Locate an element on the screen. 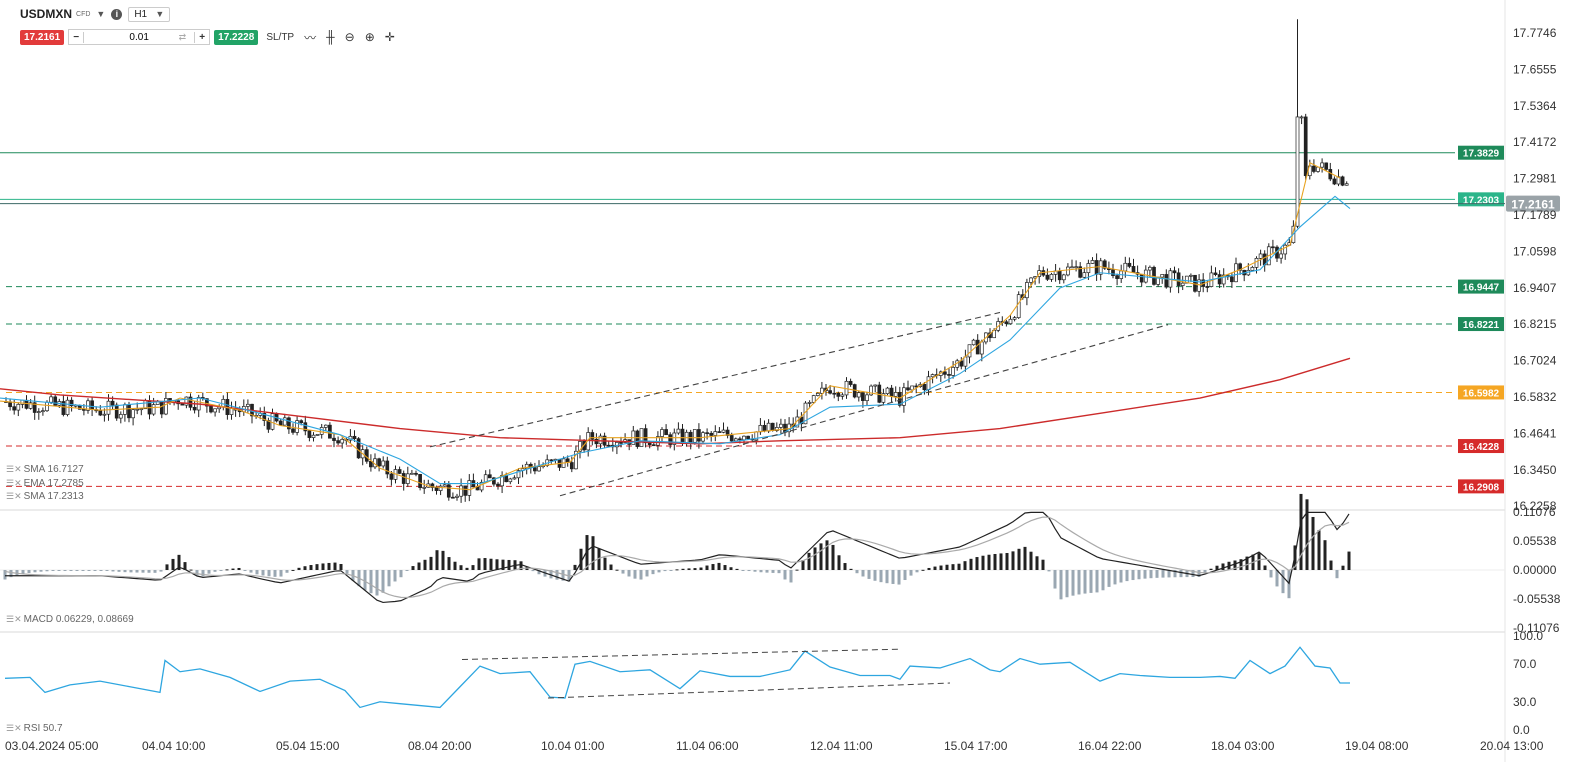 This screenshot has height=762, width=1592. sell-button: 17.2161 is located at coordinates (42, 37).